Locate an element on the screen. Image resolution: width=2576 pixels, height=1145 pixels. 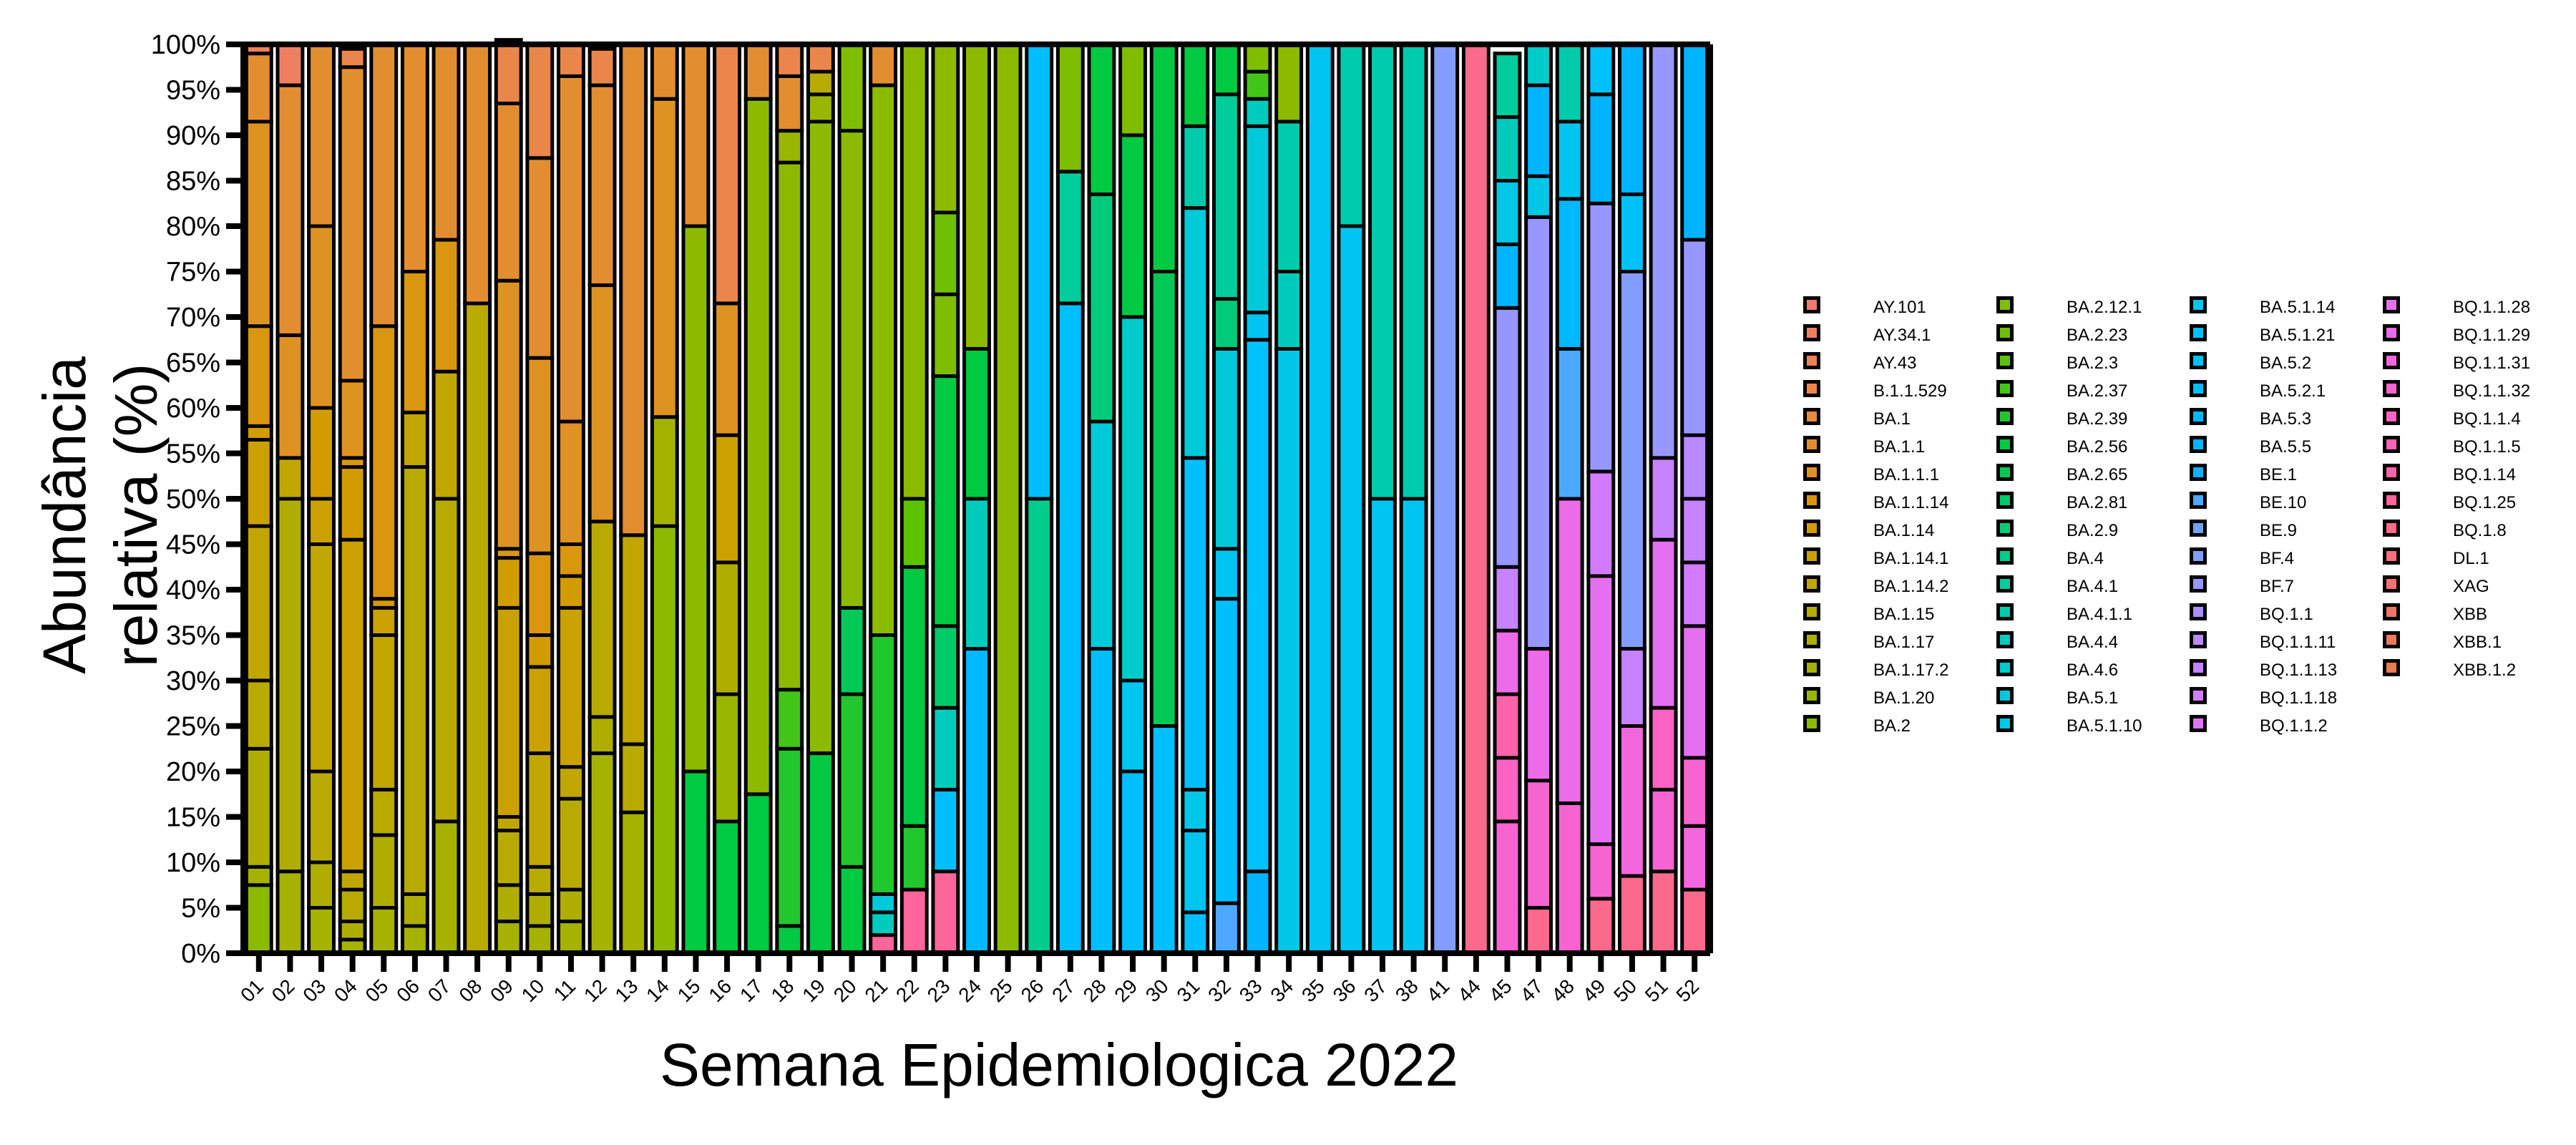
legend-label: BA.5.1.10 is located at coordinates (2104, 726).